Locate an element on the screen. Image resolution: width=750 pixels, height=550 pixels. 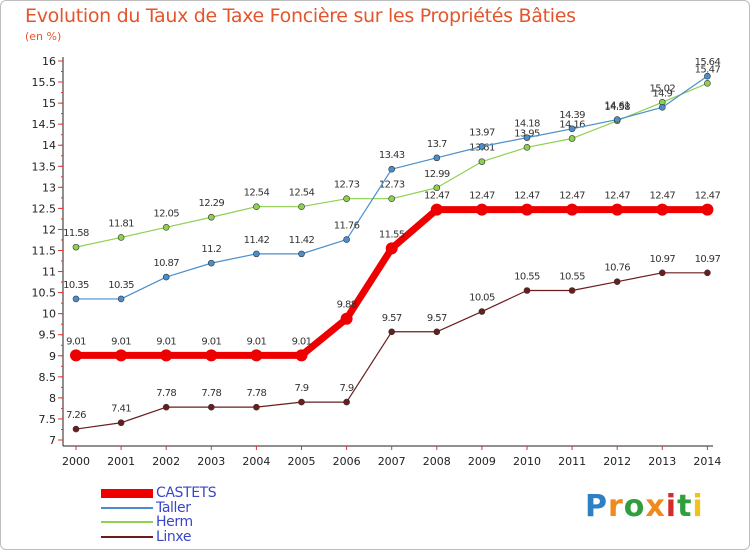
data-label: 15.64 is located at coordinates (708, 62).